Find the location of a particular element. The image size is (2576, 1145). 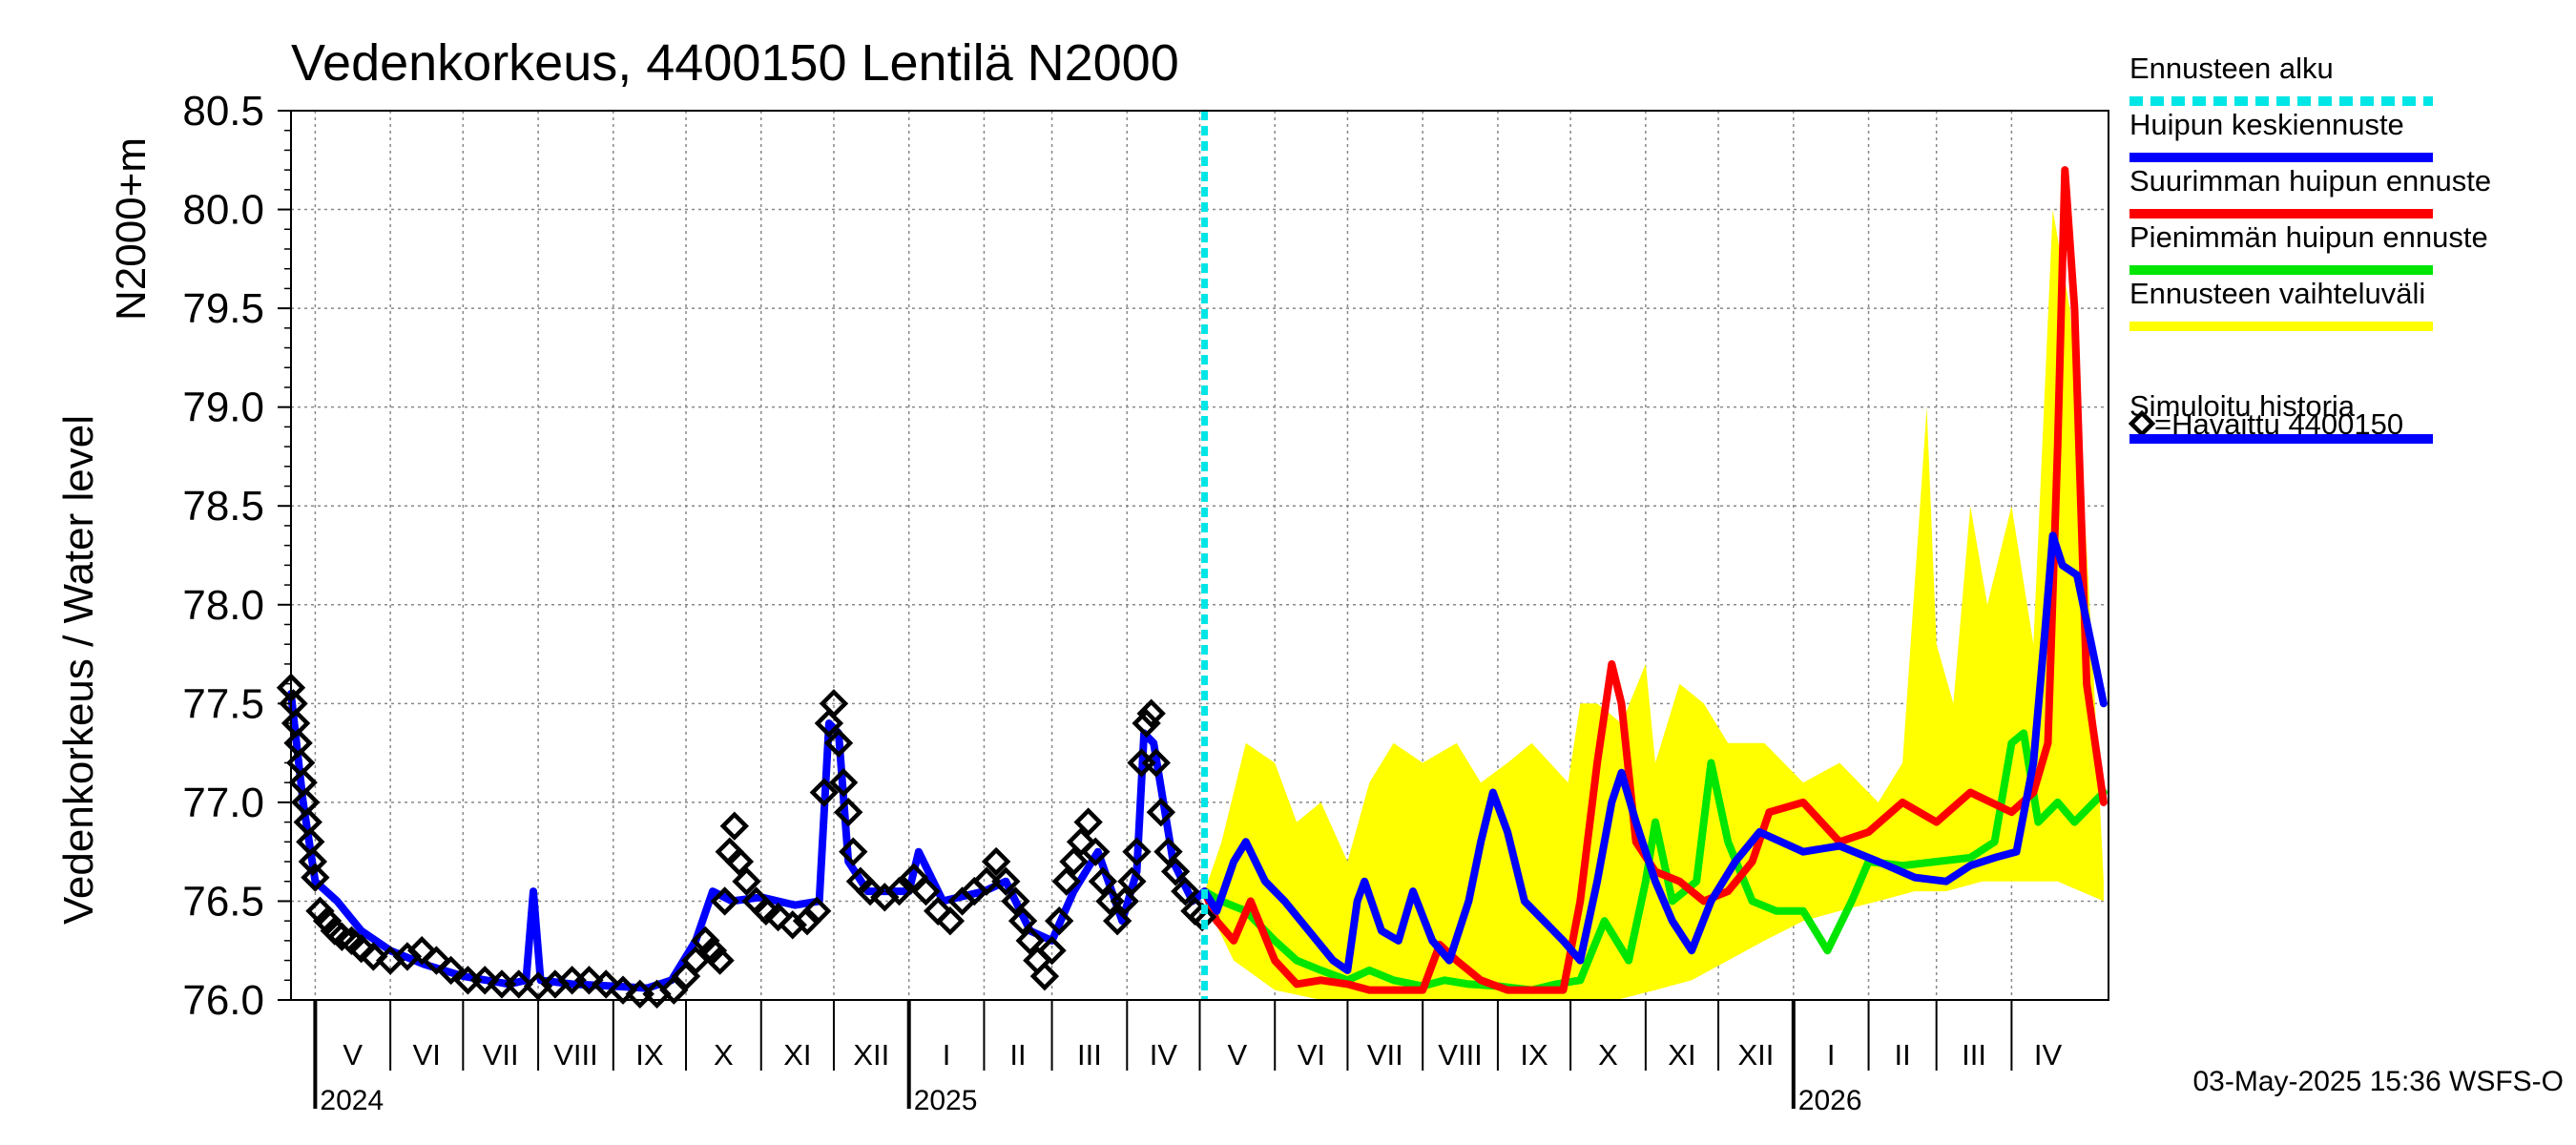

month-label: VI is located at coordinates (1311, 1055).